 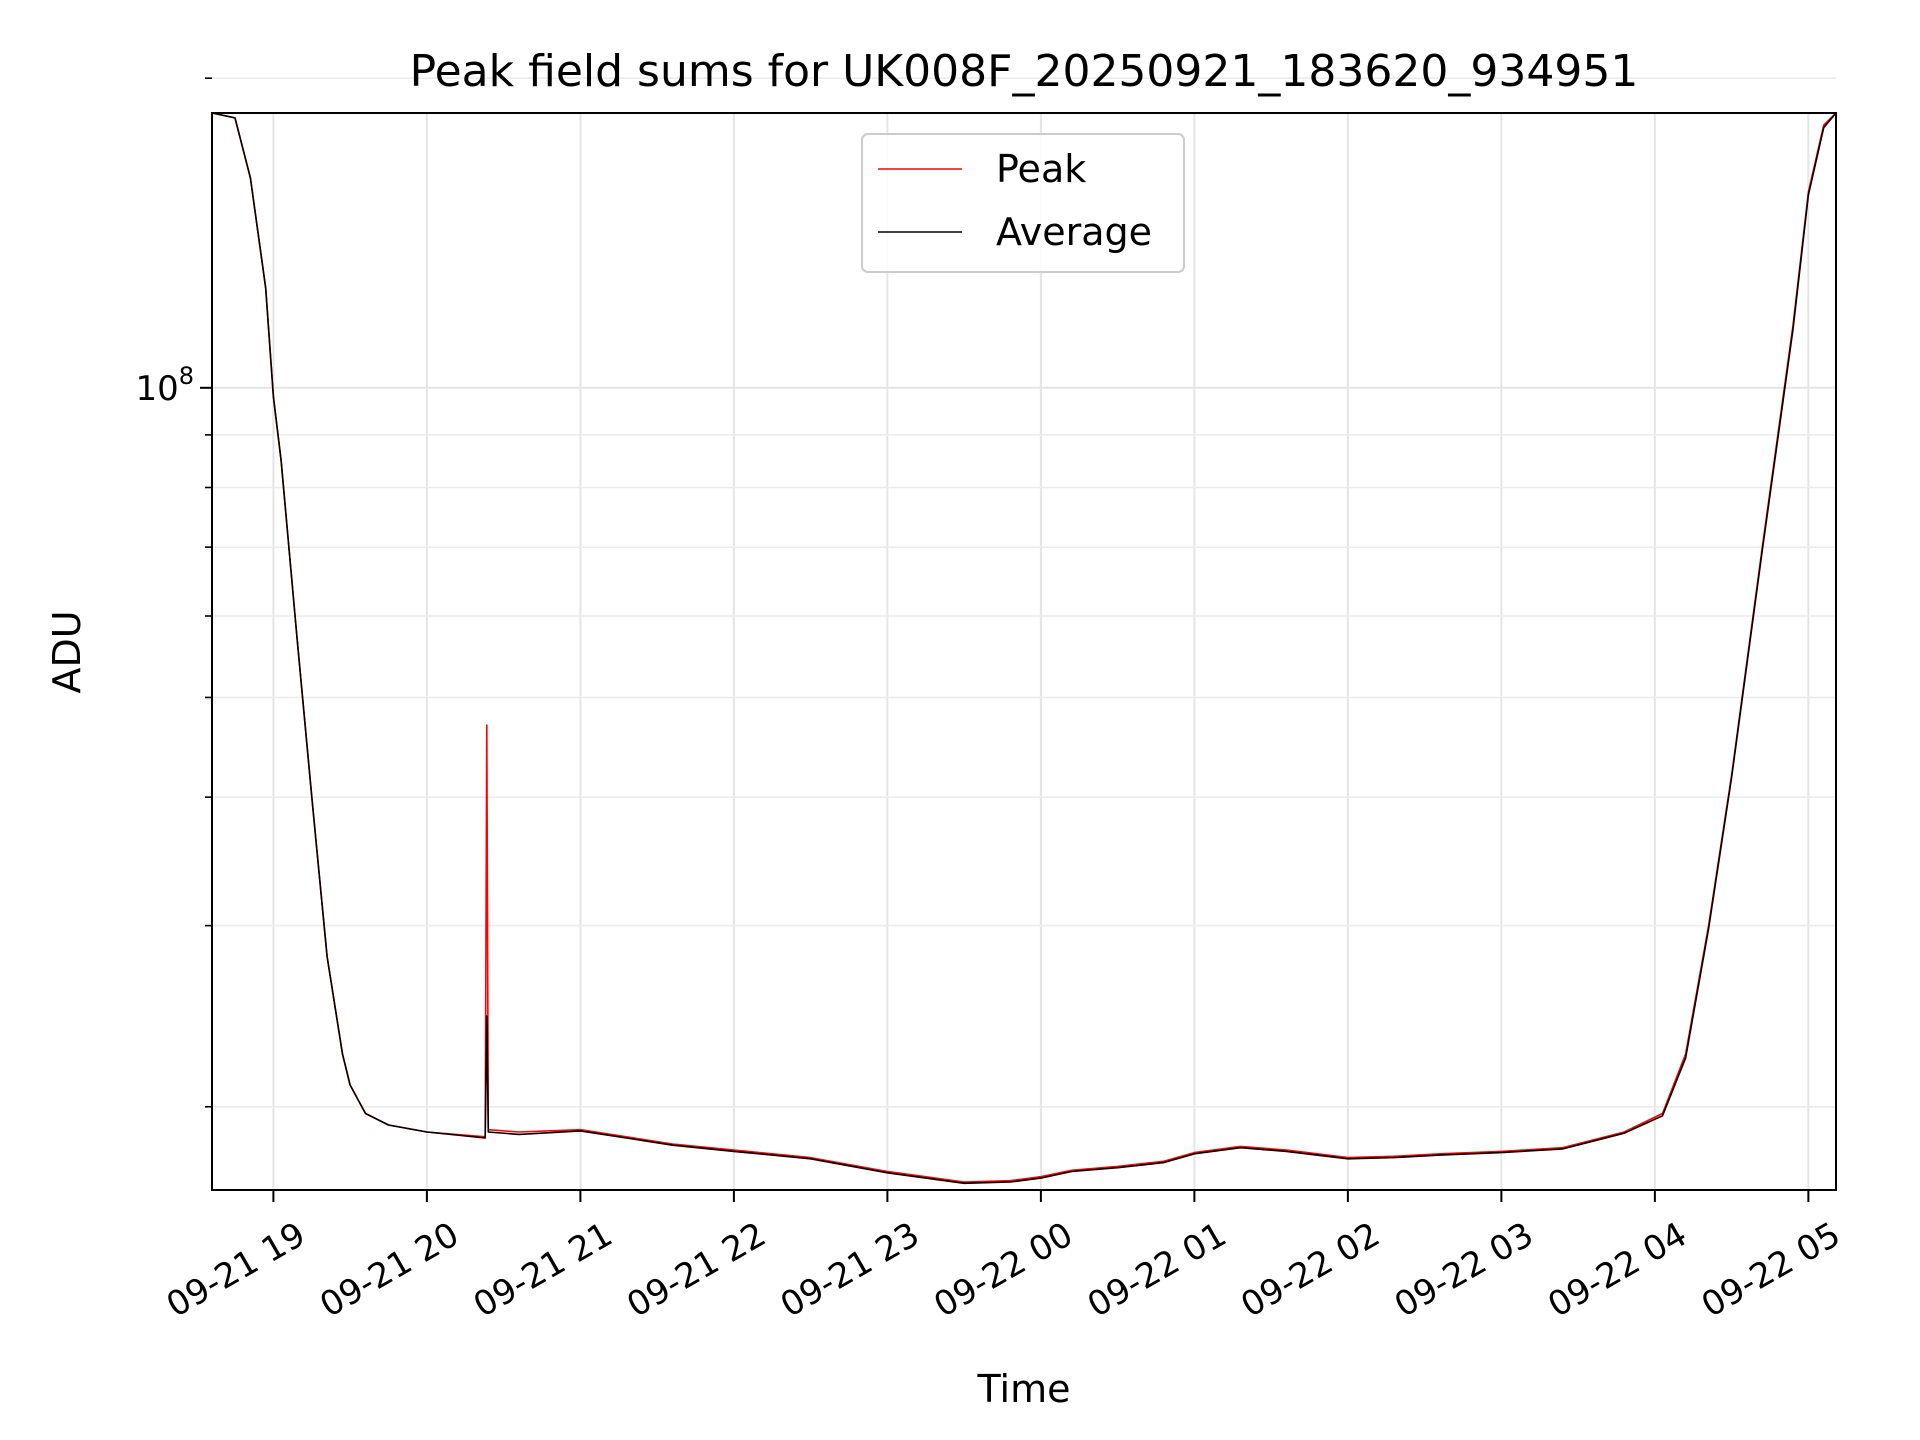 I want to click on y-axis-ticks, so click(x=206, y=592).